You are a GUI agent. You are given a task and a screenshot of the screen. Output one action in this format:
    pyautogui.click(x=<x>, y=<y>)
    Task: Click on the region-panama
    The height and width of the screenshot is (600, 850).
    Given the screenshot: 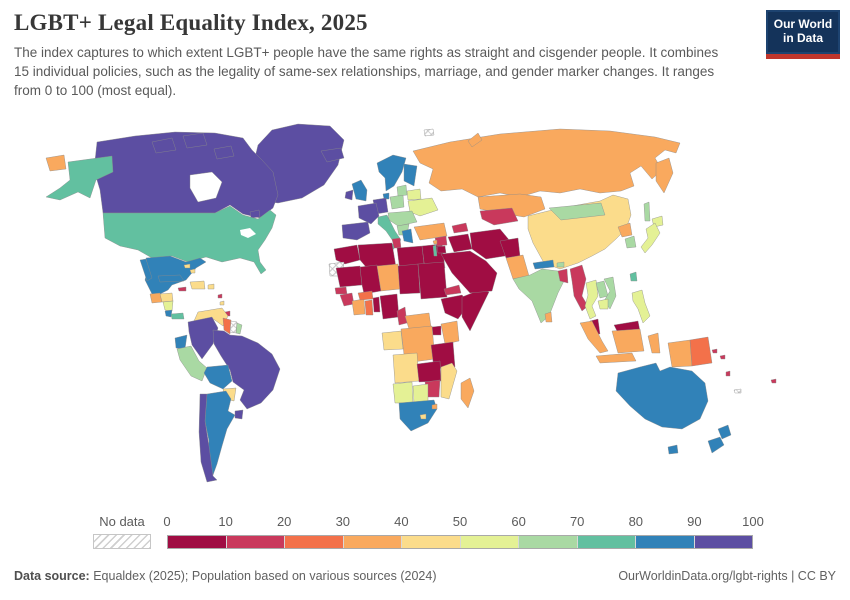 What is the action you would take?
    pyautogui.click(x=177, y=316)
    